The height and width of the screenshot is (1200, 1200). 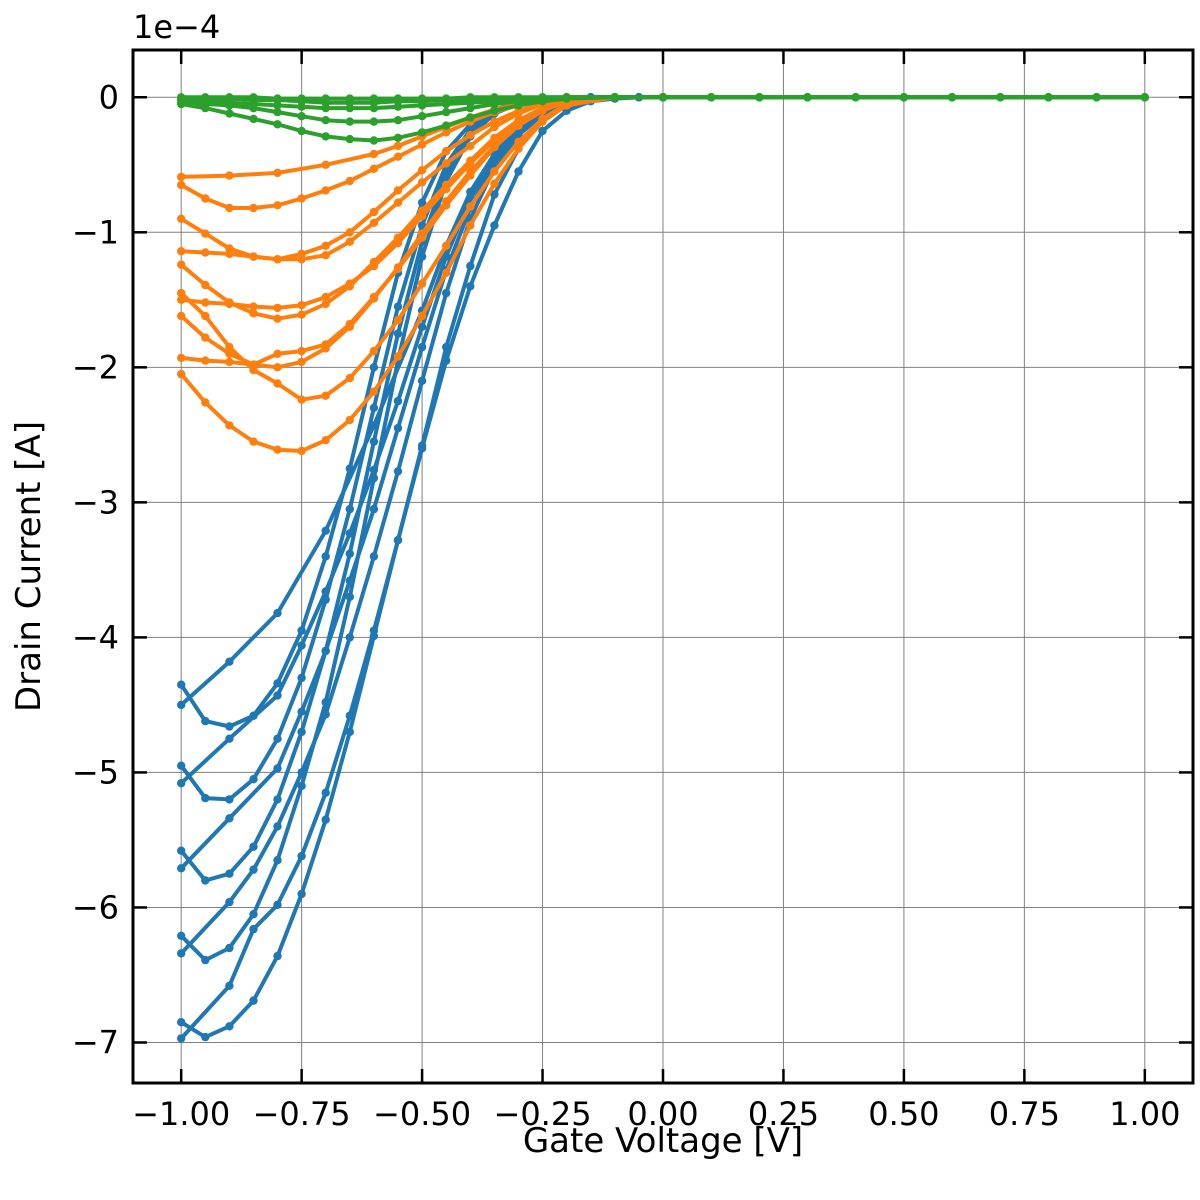 I want to click on x-tick-label: 0.75, so click(x=1024, y=1114).